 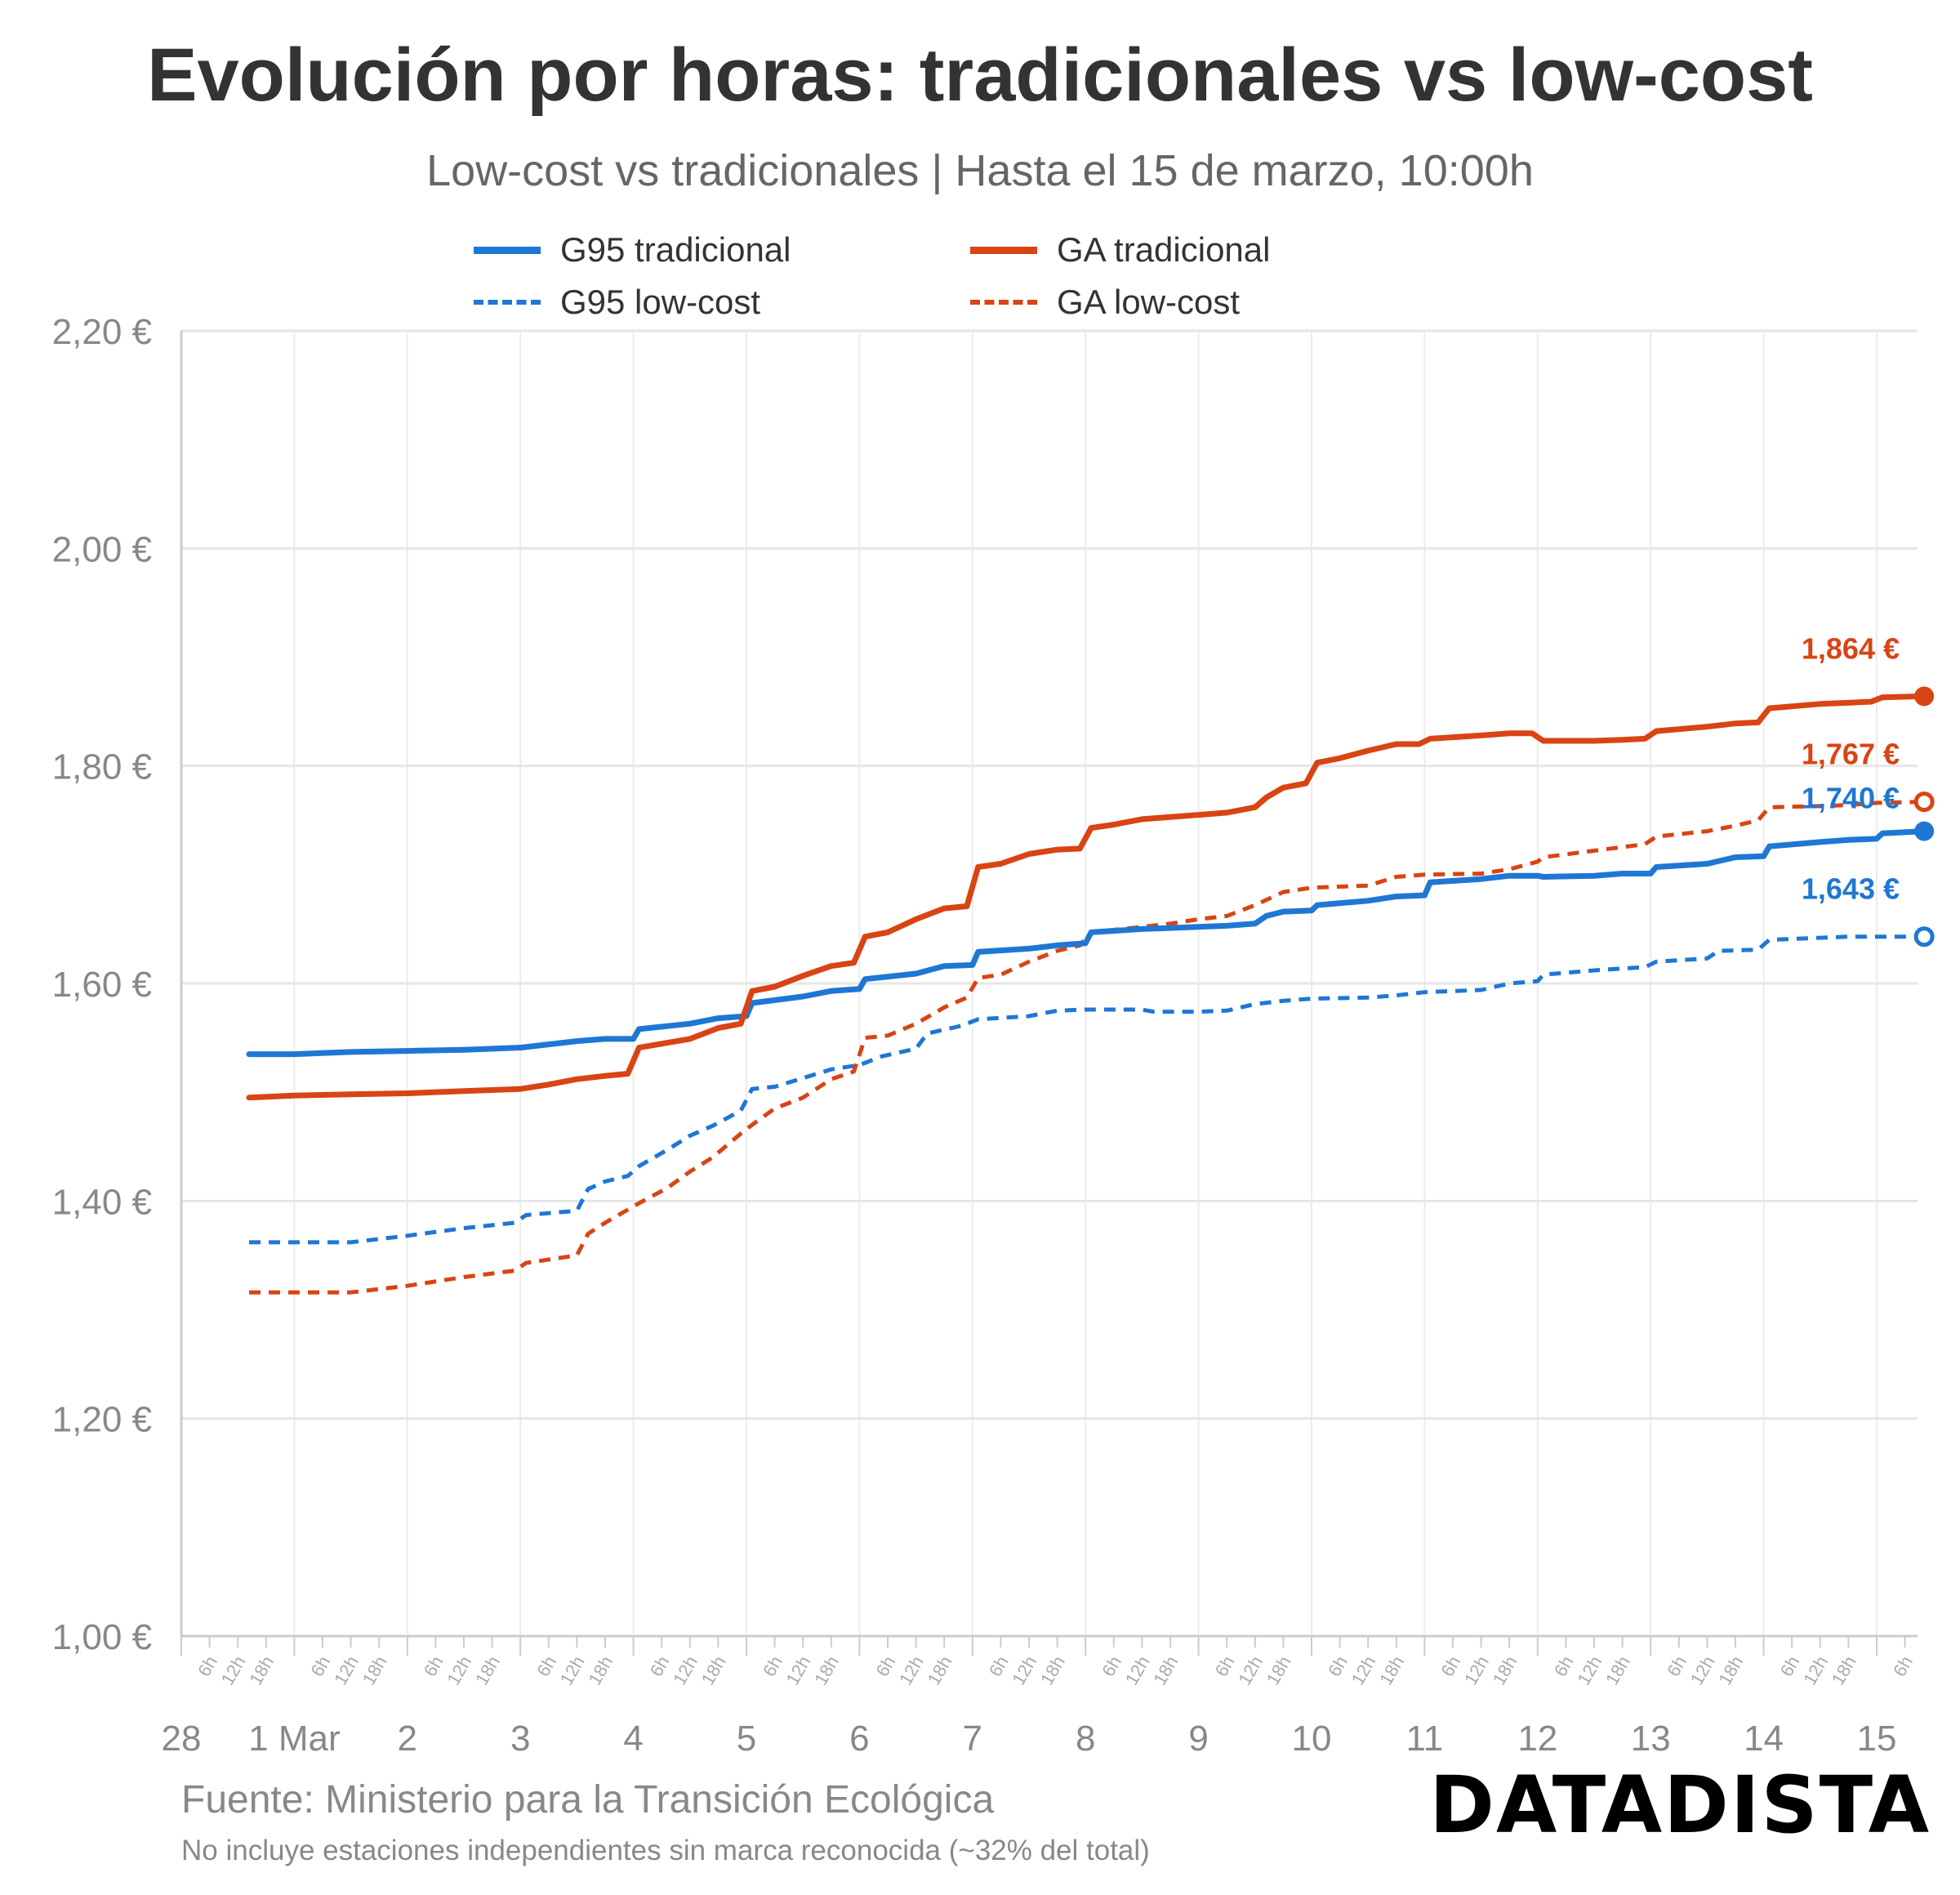 I want to click on x-day-label: 11, so click(x=1425, y=1739).